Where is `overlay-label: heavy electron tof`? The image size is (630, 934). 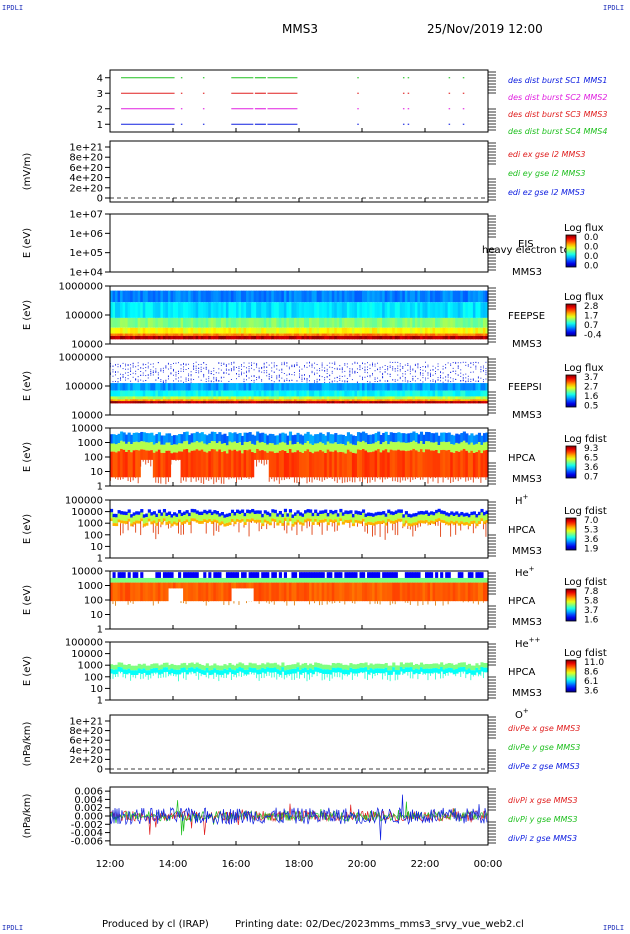
overlay-label: heavy electron tof is located at coordinates (528, 250).